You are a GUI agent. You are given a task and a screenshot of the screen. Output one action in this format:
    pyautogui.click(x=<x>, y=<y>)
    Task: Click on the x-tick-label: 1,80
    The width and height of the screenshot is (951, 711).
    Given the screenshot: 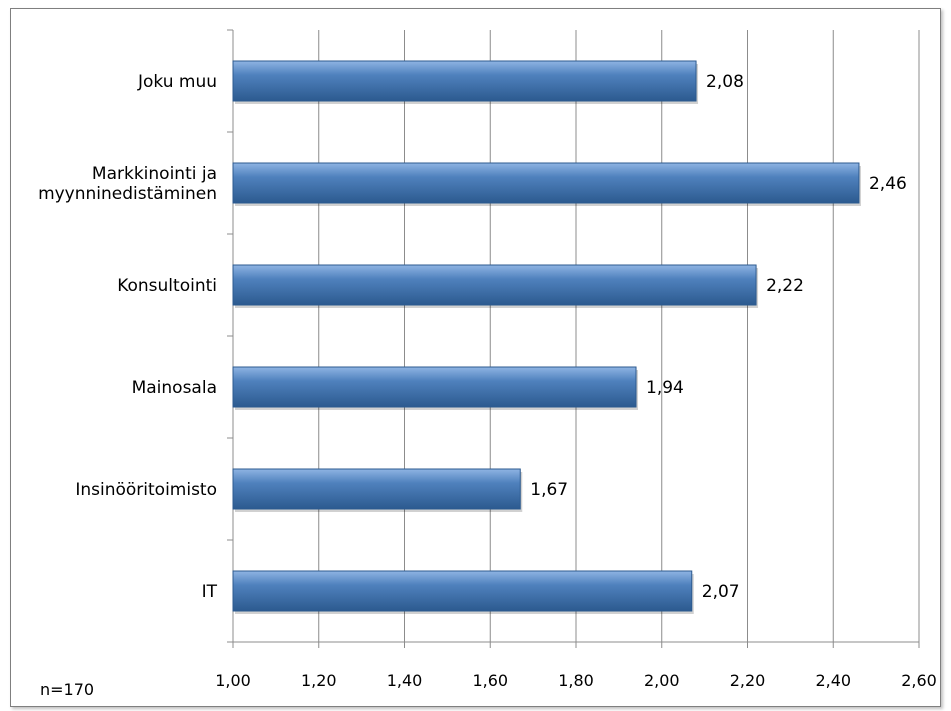 What is the action you would take?
    pyautogui.click(x=576, y=680)
    